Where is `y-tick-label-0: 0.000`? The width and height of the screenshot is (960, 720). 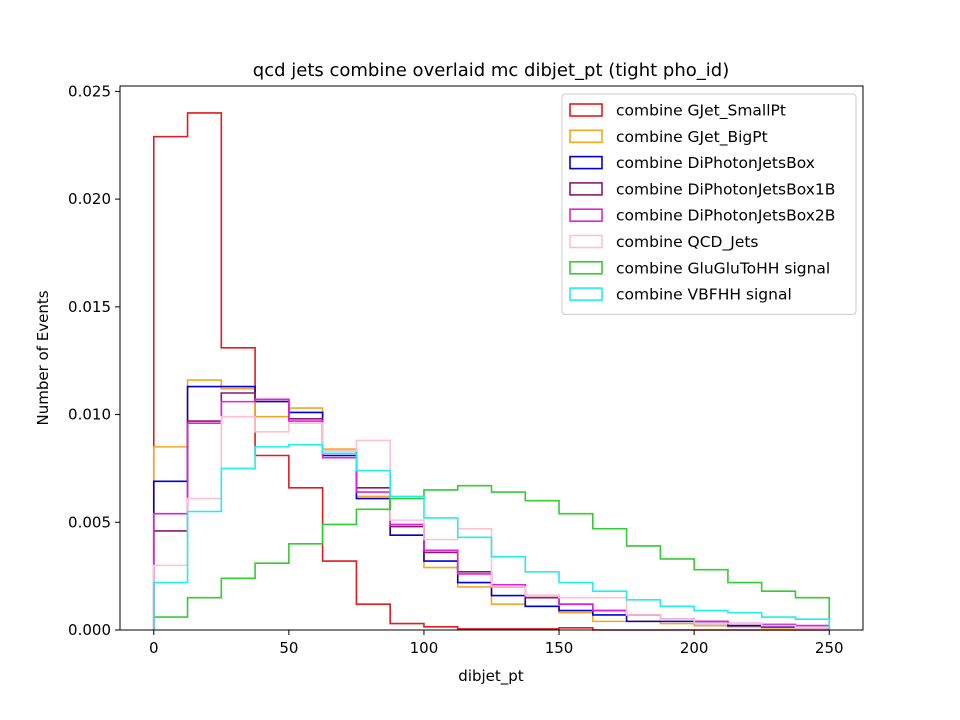 y-tick-label-0: 0.000 is located at coordinates (89, 630).